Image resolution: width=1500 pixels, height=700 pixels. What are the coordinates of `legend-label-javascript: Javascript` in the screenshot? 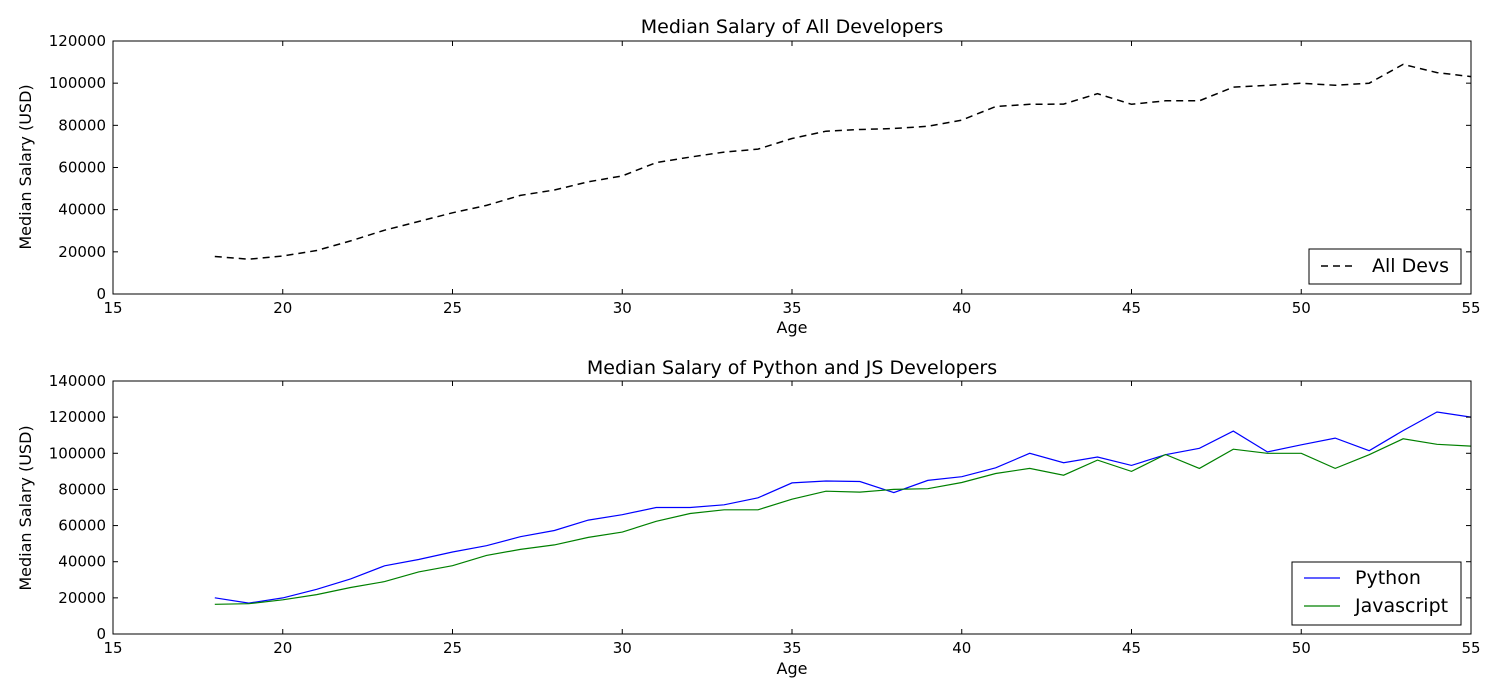 It's located at (1401, 606).